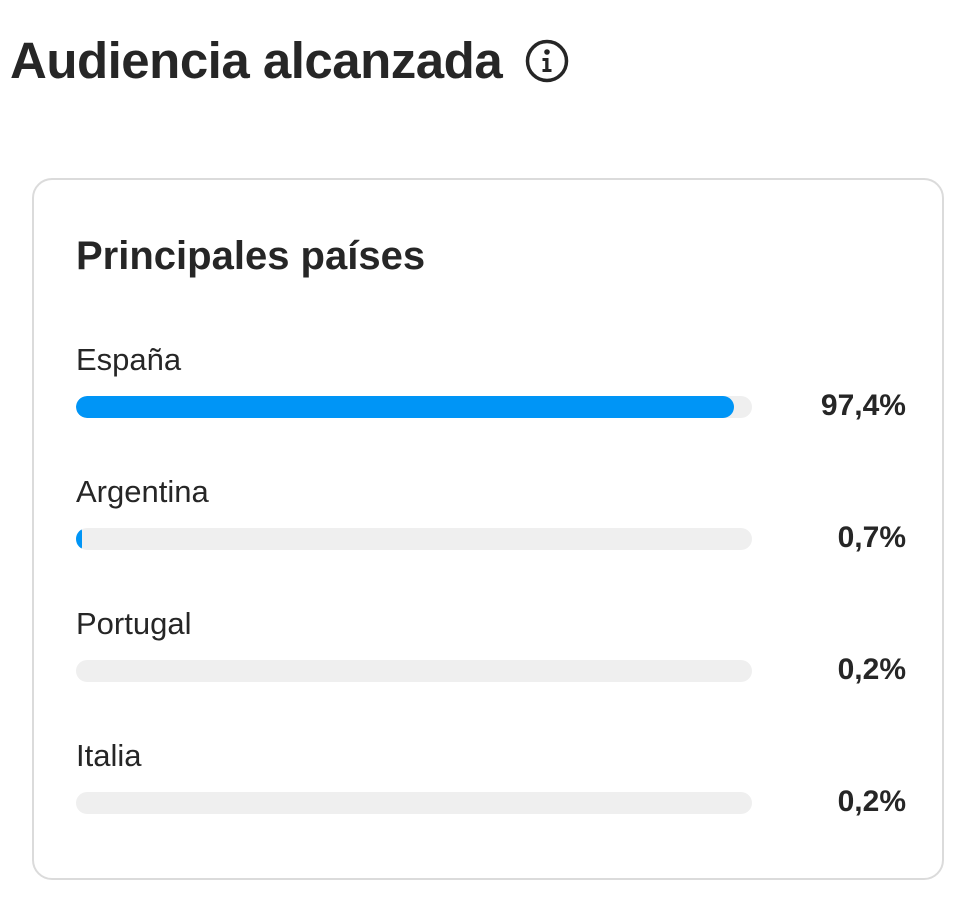 The height and width of the screenshot is (911, 974). Describe the element at coordinates (863, 405) in the screenshot. I see `country-value: 97,4%` at that location.